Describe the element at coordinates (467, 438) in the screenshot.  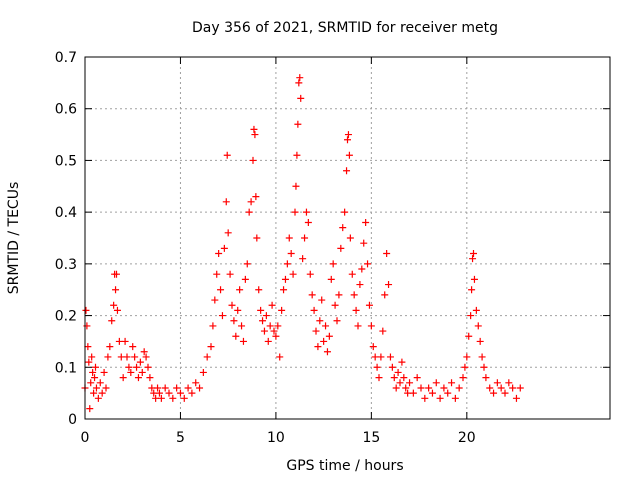
I see `x-tick-label: 20` at that location.